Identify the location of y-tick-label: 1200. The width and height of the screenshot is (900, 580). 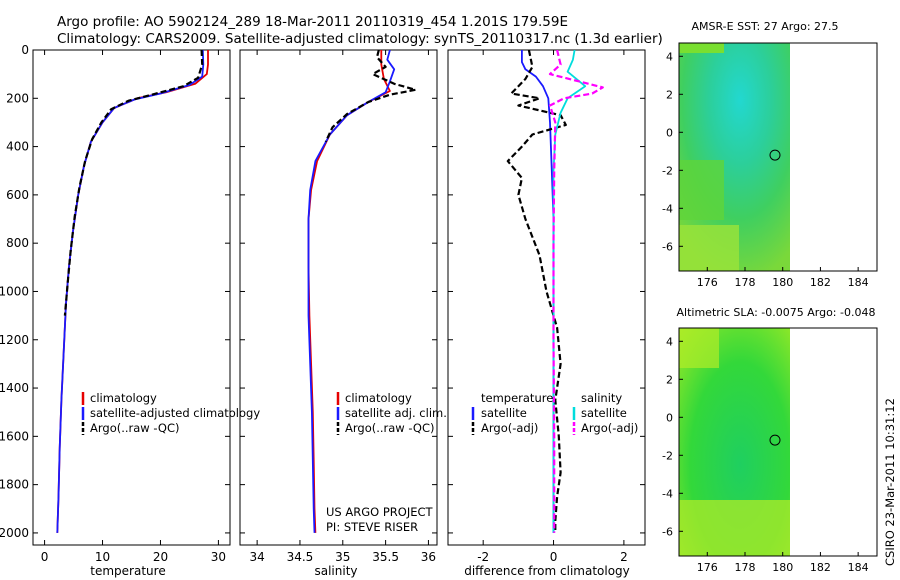
(14, 340).